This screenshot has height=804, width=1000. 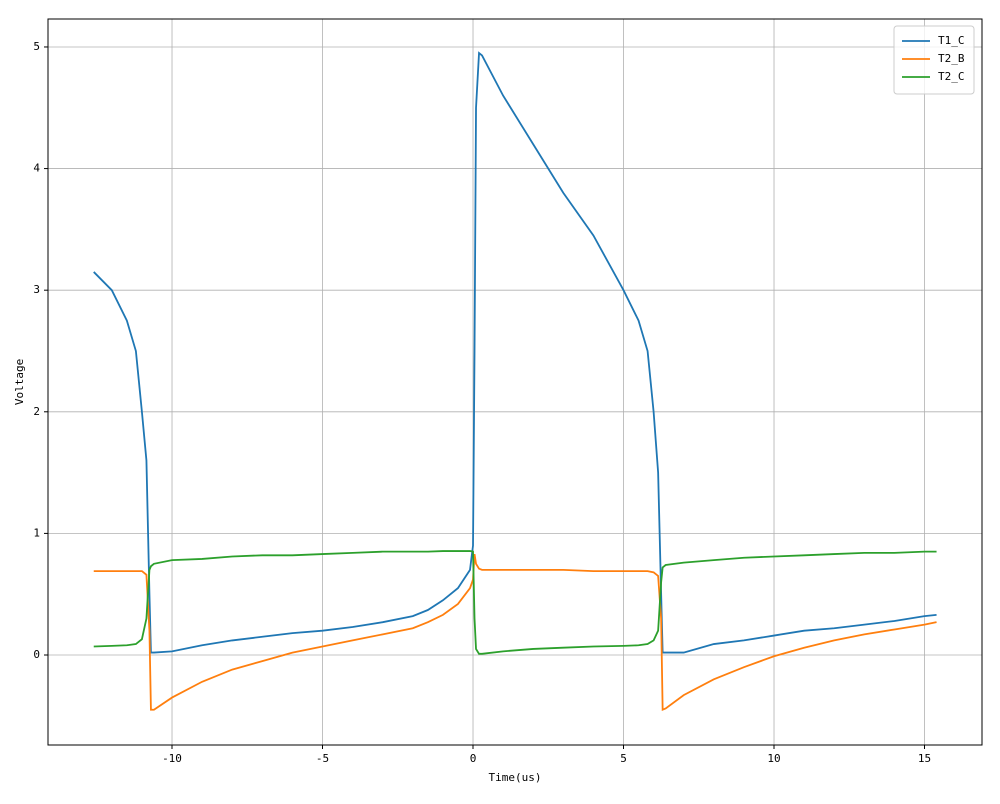 What do you see at coordinates (951, 58) in the screenshot?
I see `legend-label: T2_B` at bounding box center [951, 58].